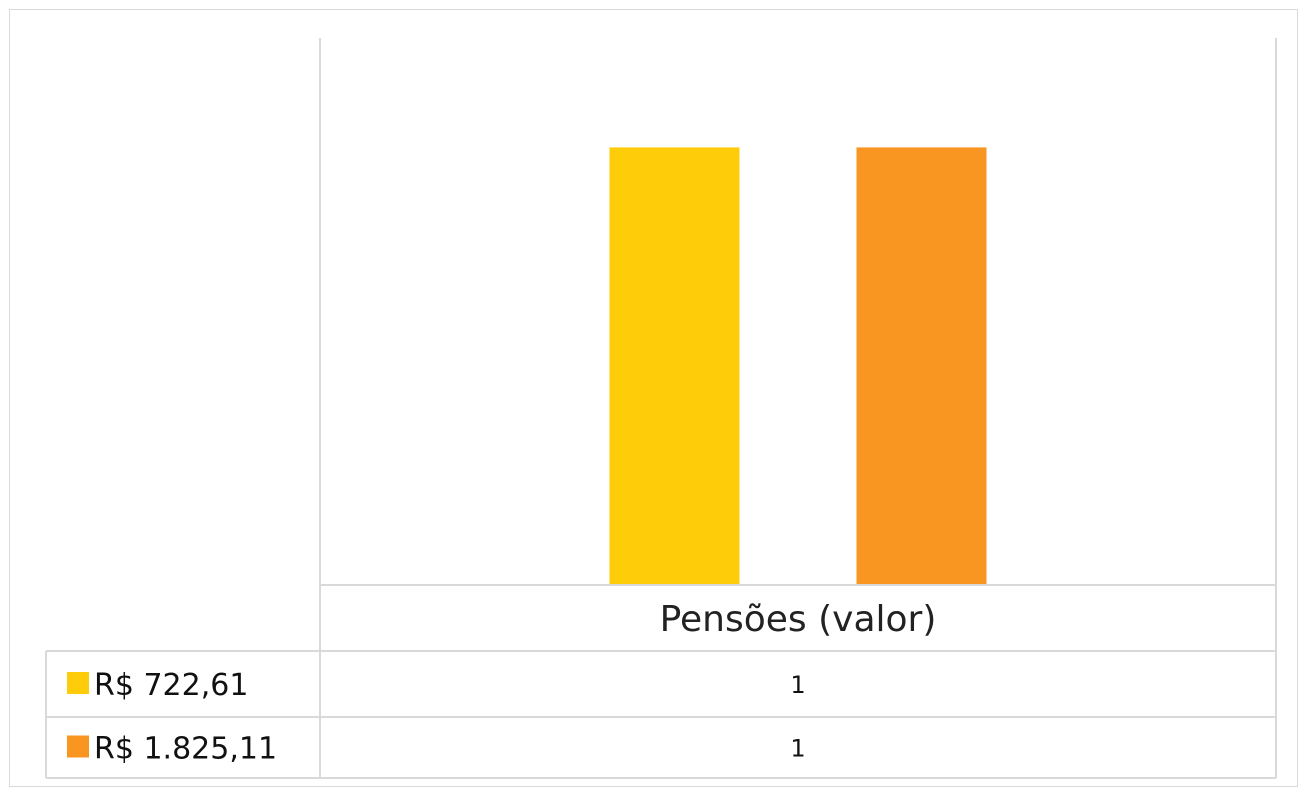  Describe the element at coordinates (171, 685) in the screenshot. I see `legend-label-series-1: R$ 722,61` at that location.